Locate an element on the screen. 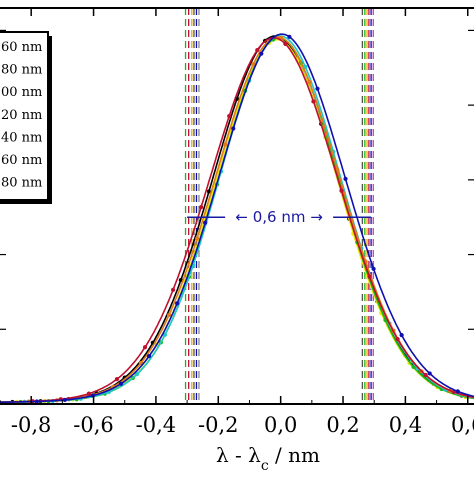 This screenshot has width=474, height=479. x-tick-label-6: 0,4 is located at coordinates (405, 425).